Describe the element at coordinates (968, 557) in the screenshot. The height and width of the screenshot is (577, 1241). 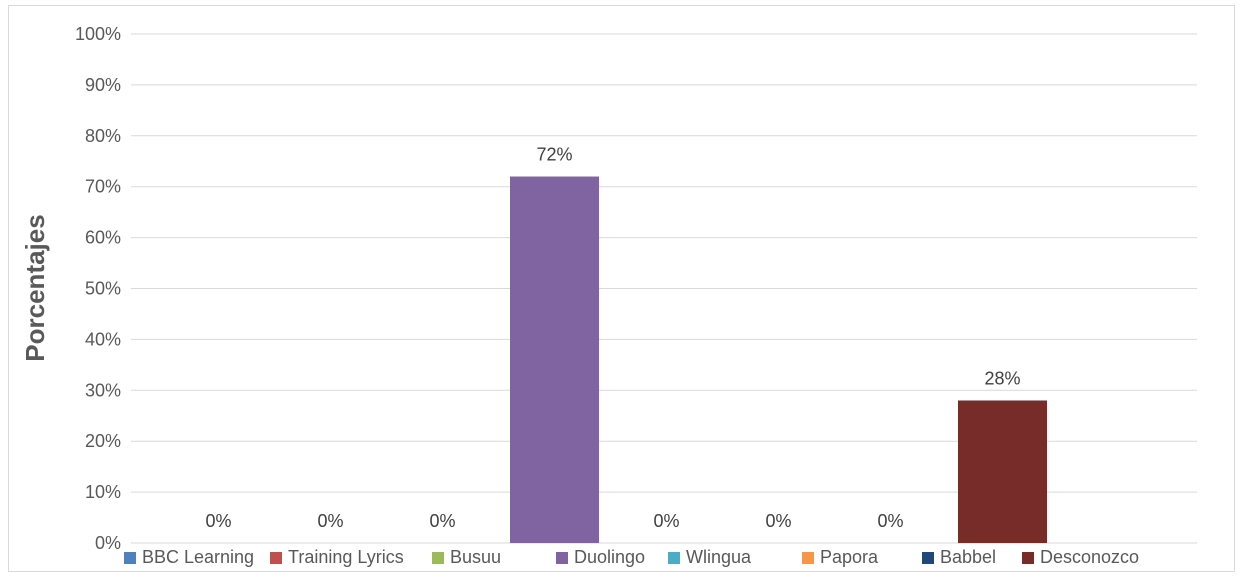
I see `legend-entry: Babbel` at that location.